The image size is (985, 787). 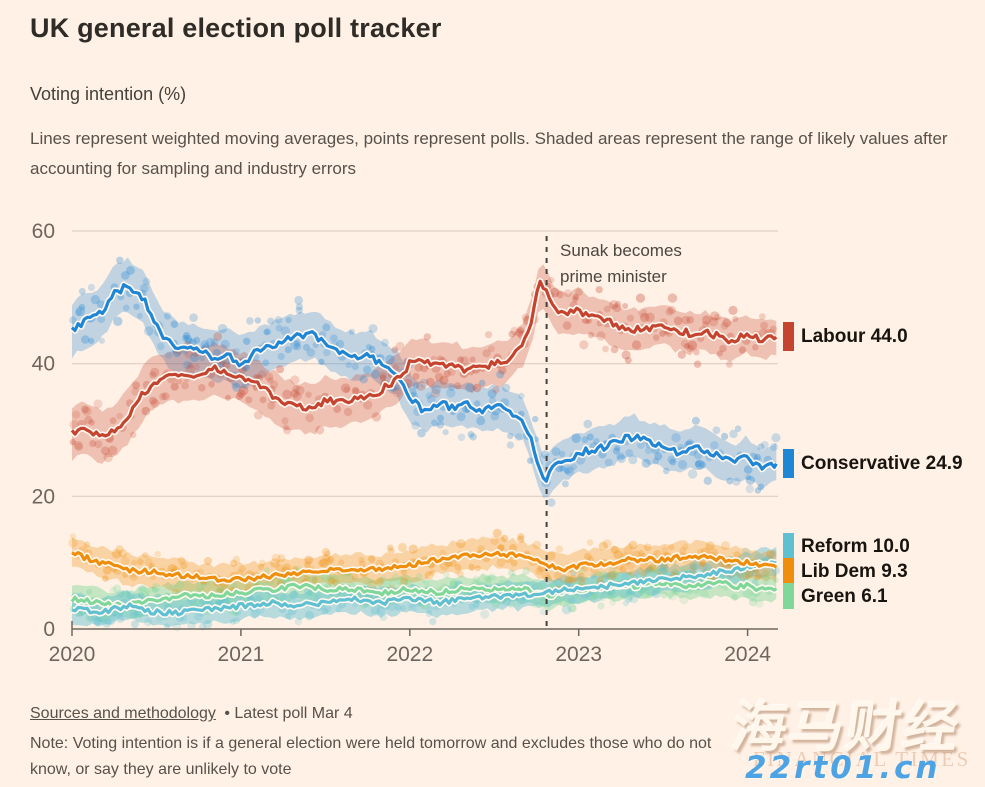 I want to click on x-tick-label: 2022, so click(x=409, y=654).